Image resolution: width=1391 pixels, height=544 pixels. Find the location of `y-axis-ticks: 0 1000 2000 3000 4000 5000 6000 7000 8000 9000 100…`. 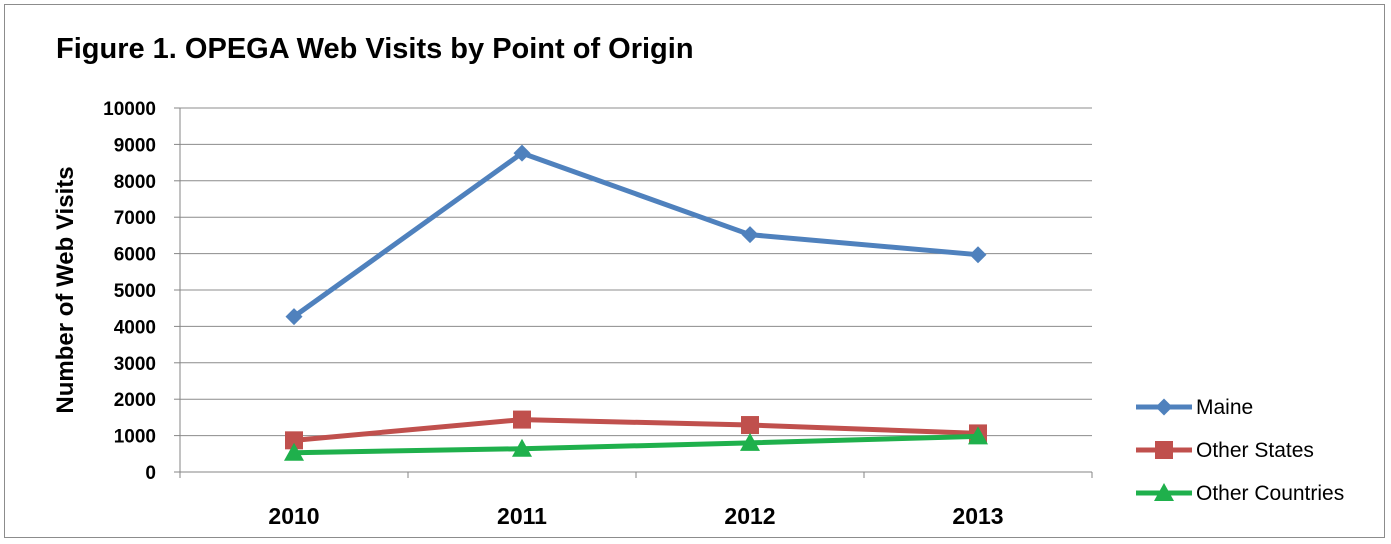

y-axis-ticks: 0 1000 2000 3000 4000 5000 6000 7000 8000 9000 100… is located at coordinates (129, 291).